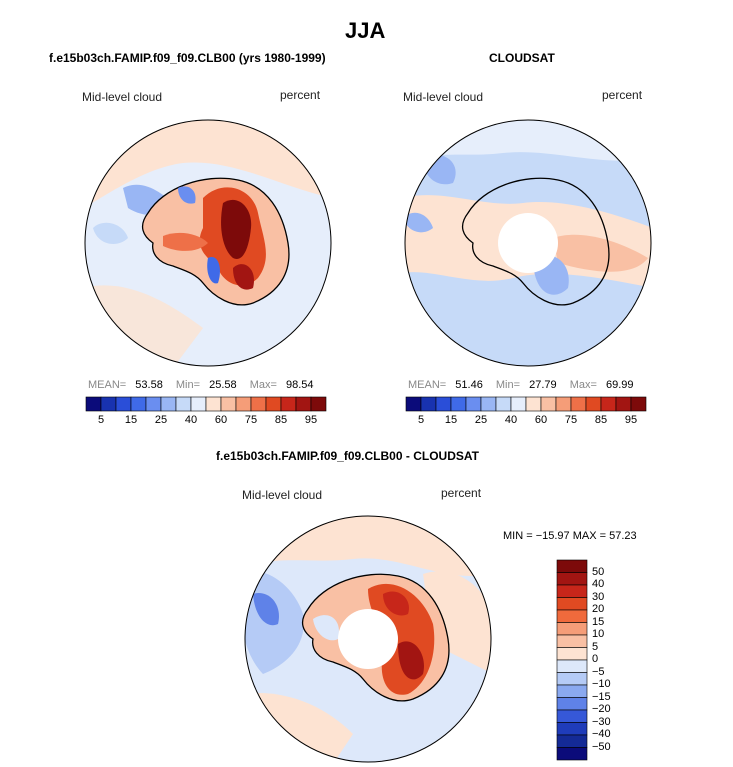 The width and height of the screenshot is (733, 767). I want to click on panel3-colorbar-tick-label: −5, so click(598, 671).